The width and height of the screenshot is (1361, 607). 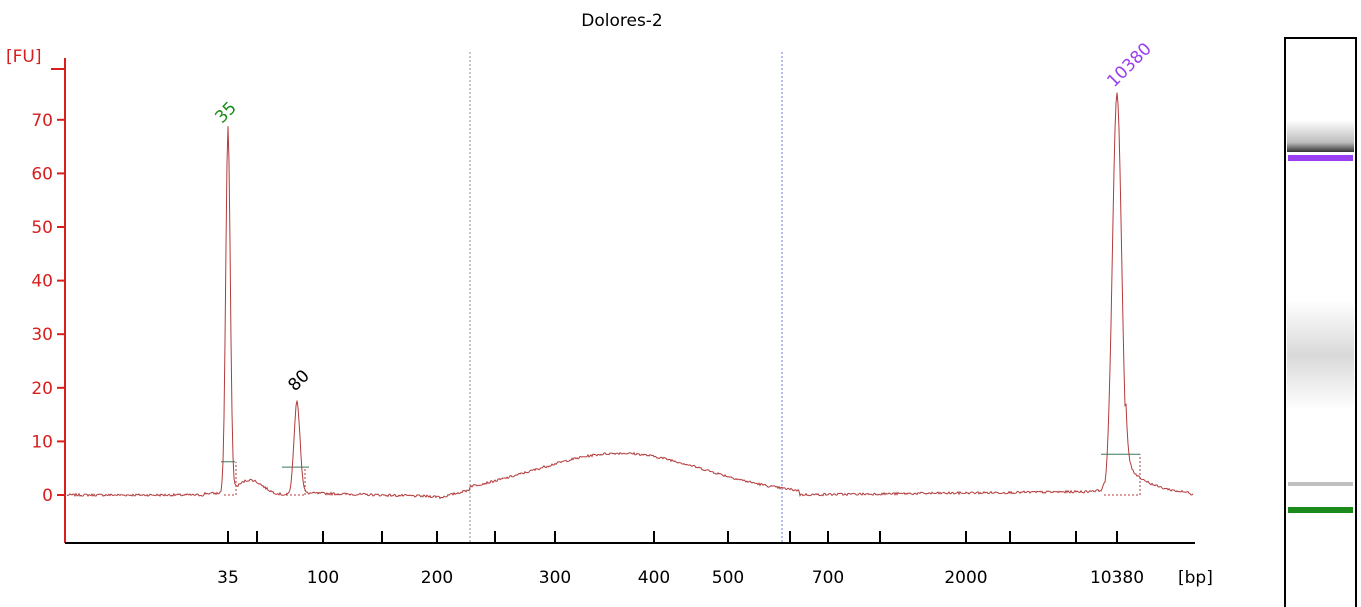 What do you see at coordinates (555, 578) in the screenshot?
I see `x-tick-label: 300` at bounding box center [555, 578].